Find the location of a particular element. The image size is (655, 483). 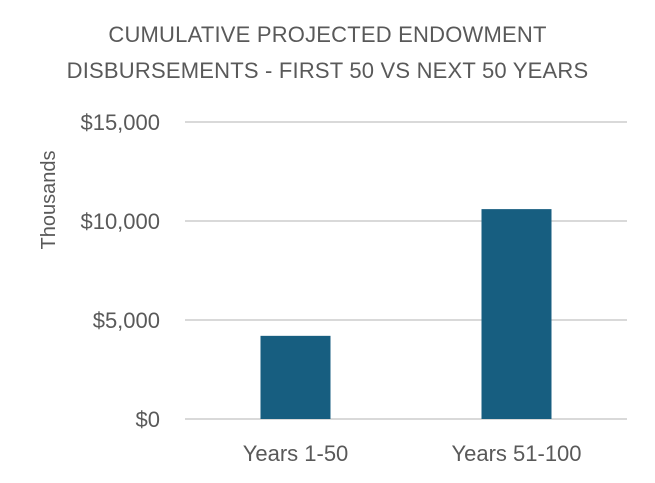

y-axis-ticks: $0 $5,000 $10,000 $15,000 is located at coordinates (120, 271).